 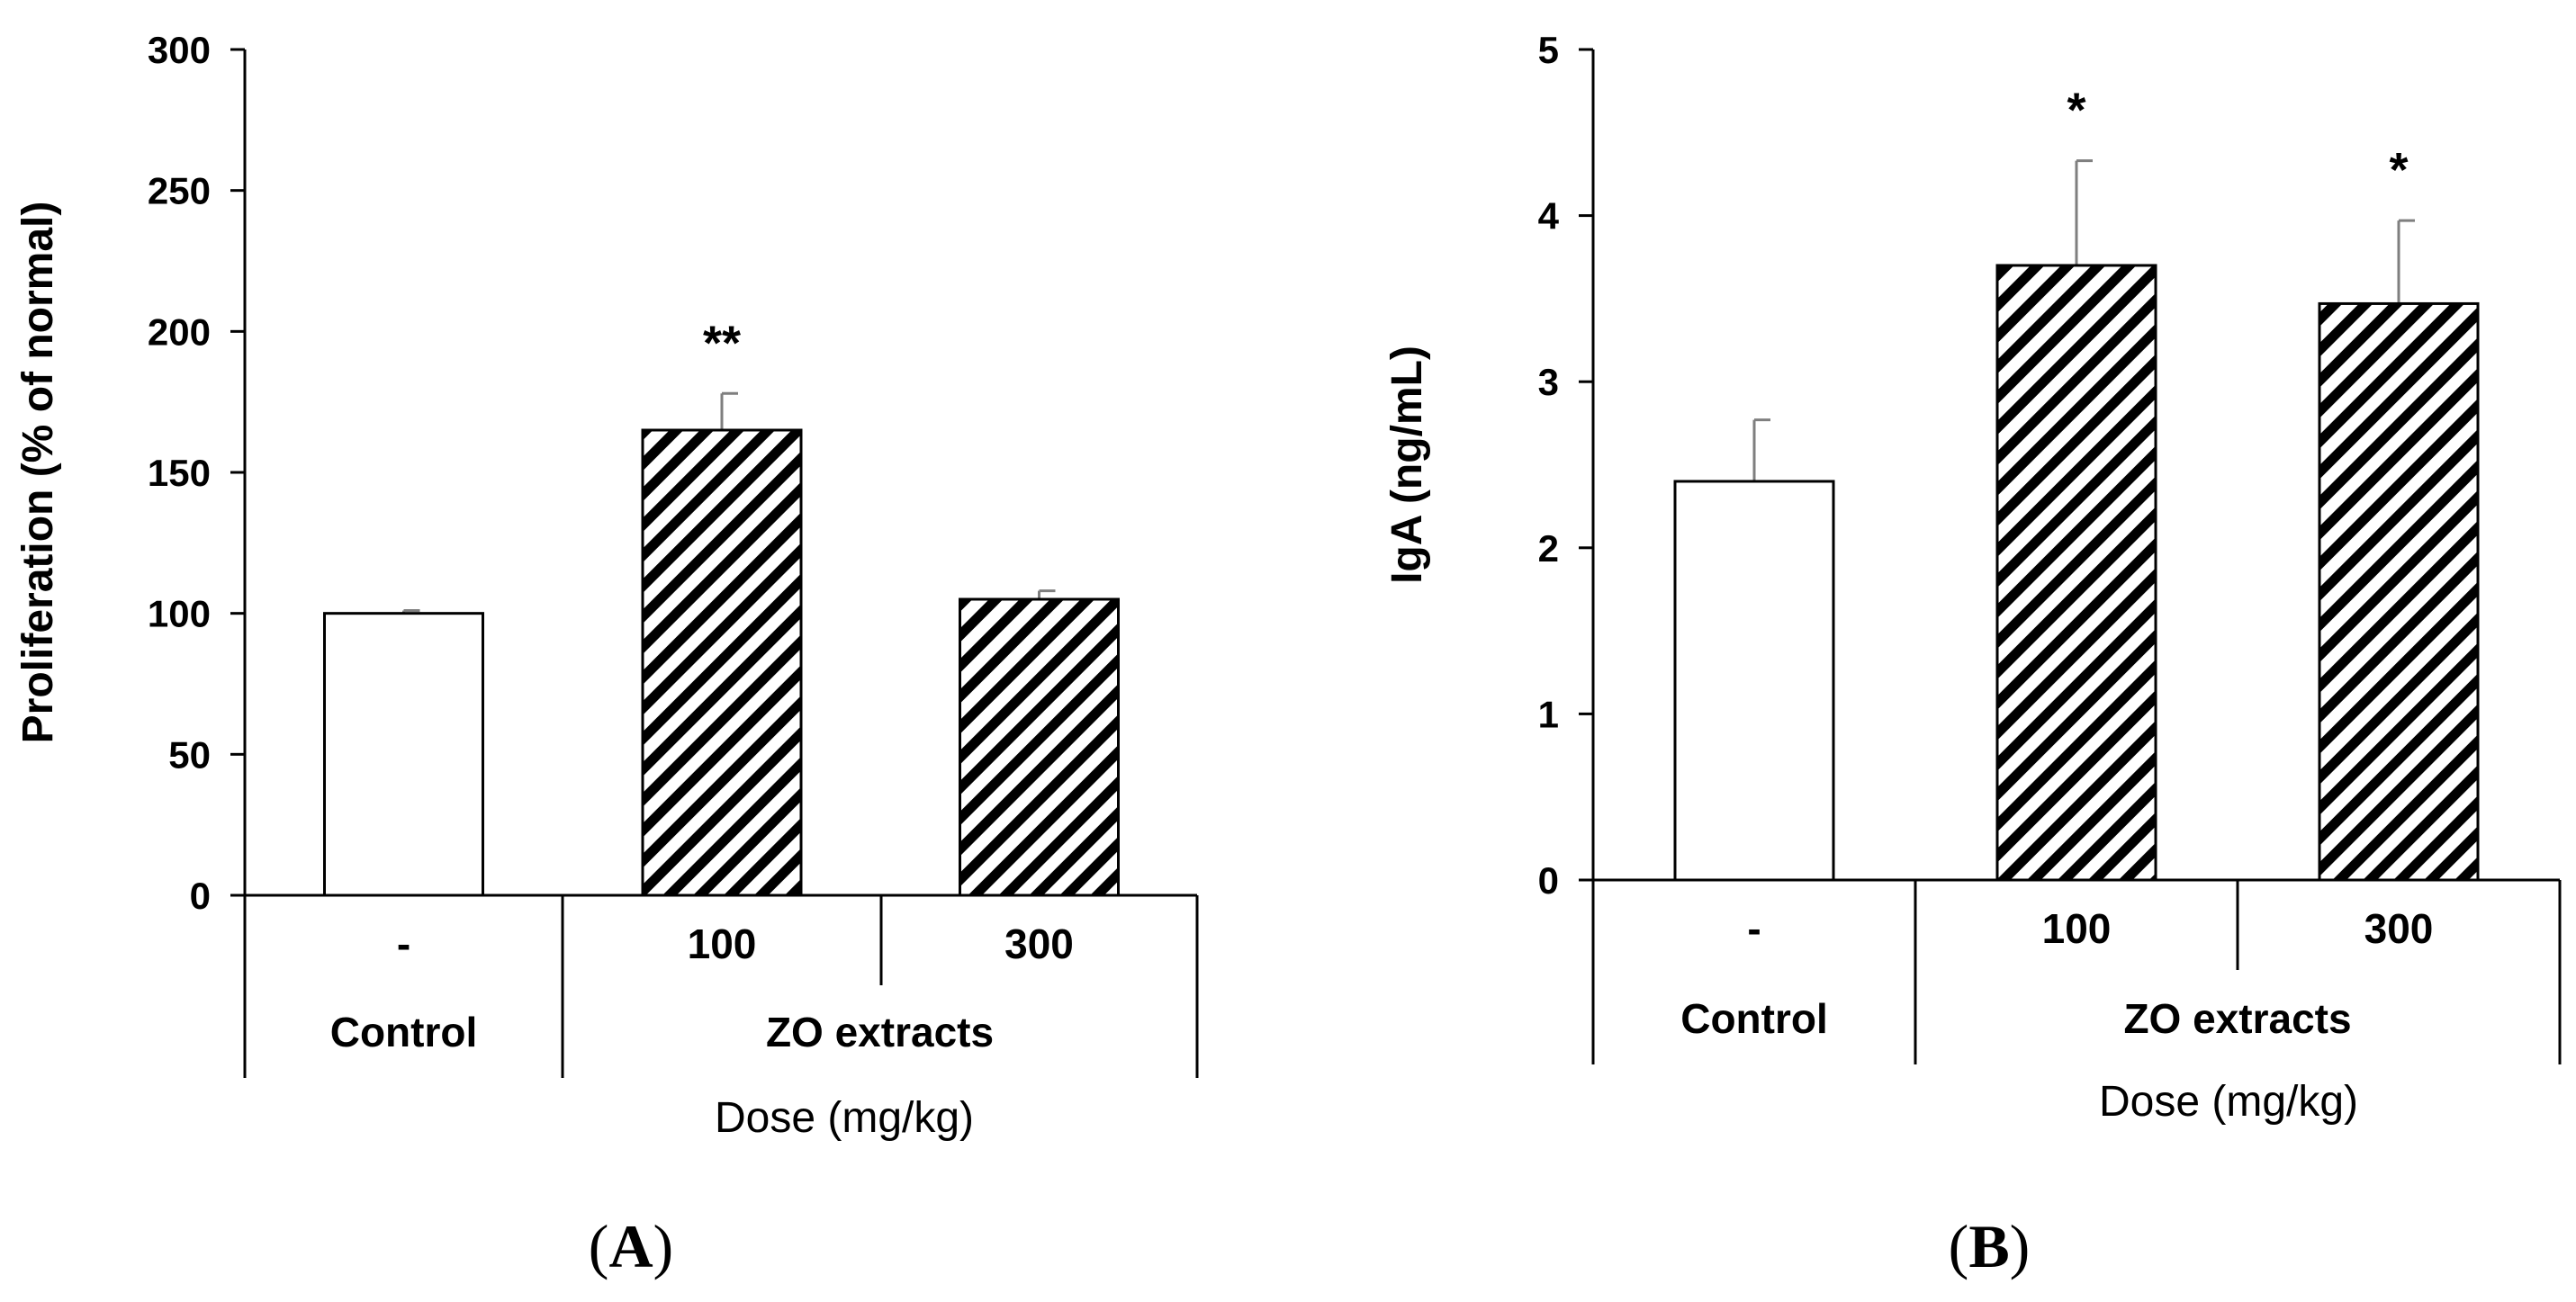 I want to click on significance-mark: **, so click(x=722, y=343).